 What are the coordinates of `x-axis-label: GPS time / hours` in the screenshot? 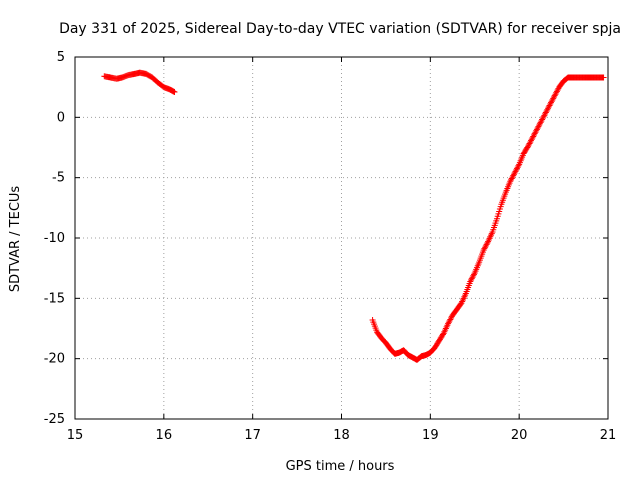 It's located at (340, 466).